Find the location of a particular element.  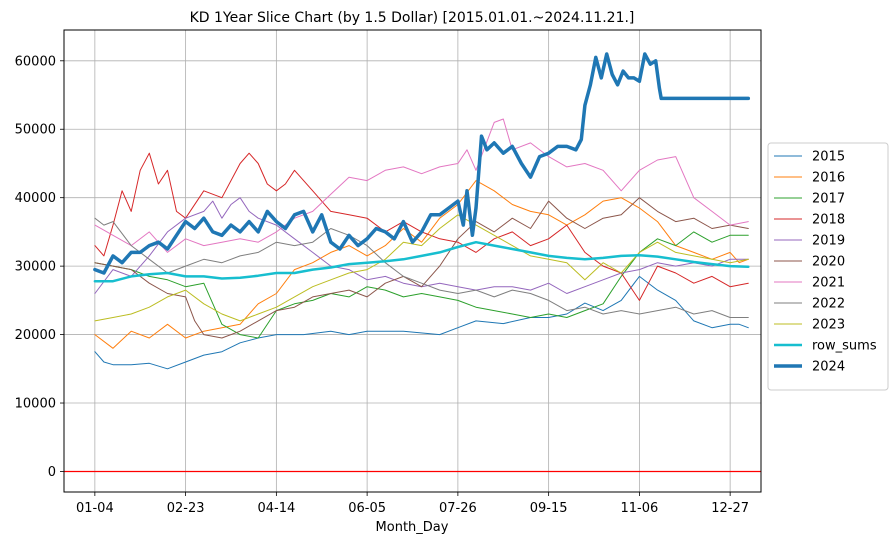

y-tick-label: 50000 is located at coordinates (35, 130).